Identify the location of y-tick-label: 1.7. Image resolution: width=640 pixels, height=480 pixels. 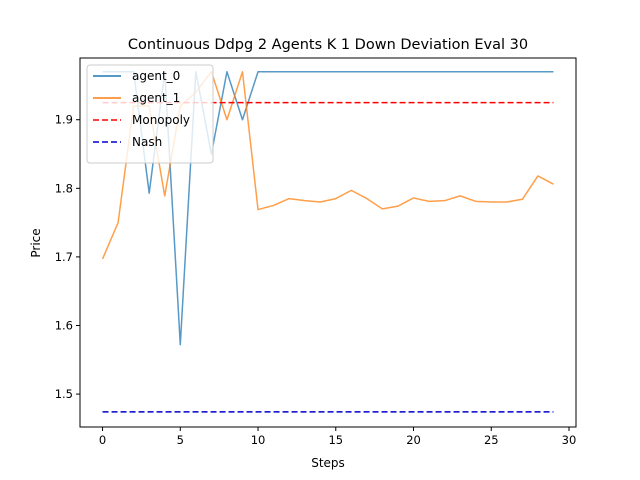
(64, 257).